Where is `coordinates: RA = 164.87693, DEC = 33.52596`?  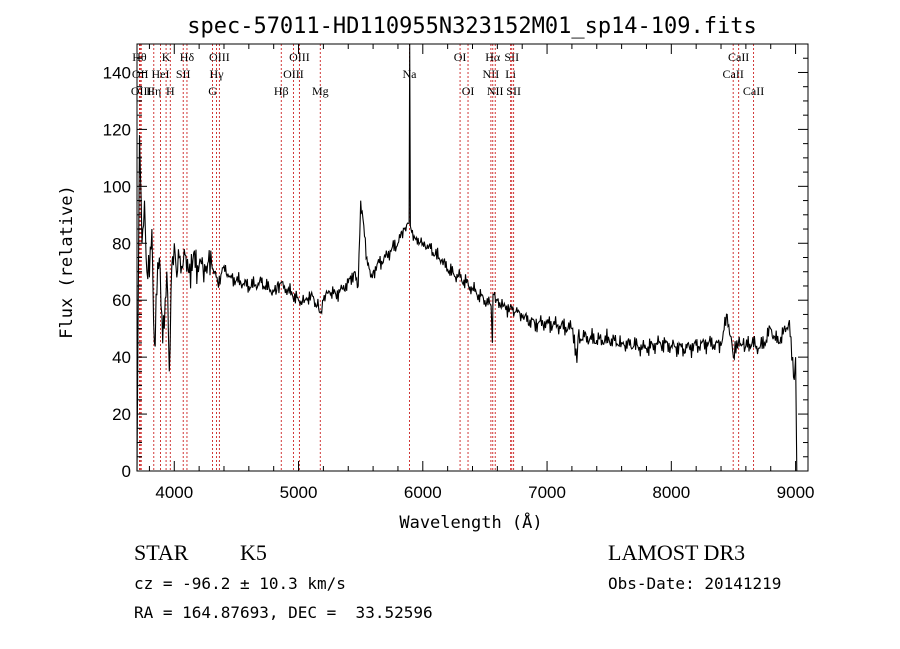
coordinates: RA = 164.87693, DEC = 33.52596 is located at coordinates (283, 612).